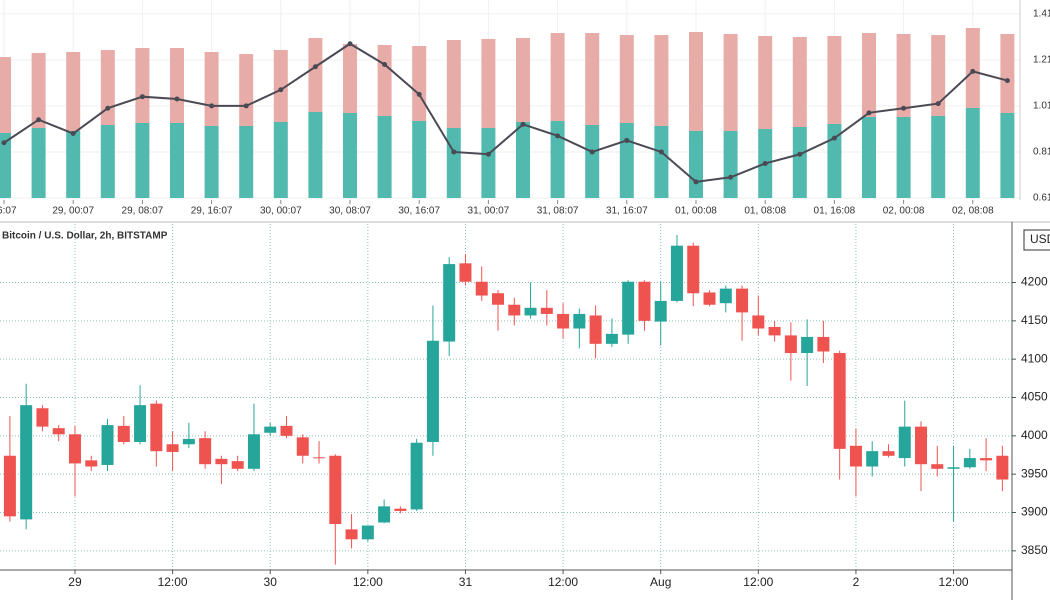 Image resolution: width=1050 pixels, height=600 pixels. I want to click on x-tick-label: 30, 08:07, so click(350, 211).